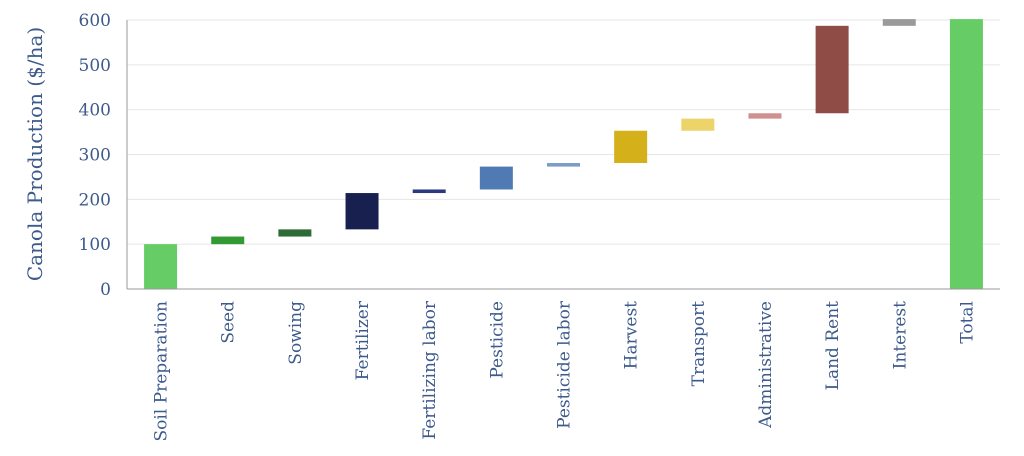 The height and width of the screenshot is (456, 1024). Describe the element at coordinates (161, 266) in the screenshot. I see `bar-soil-preparation` at that location.